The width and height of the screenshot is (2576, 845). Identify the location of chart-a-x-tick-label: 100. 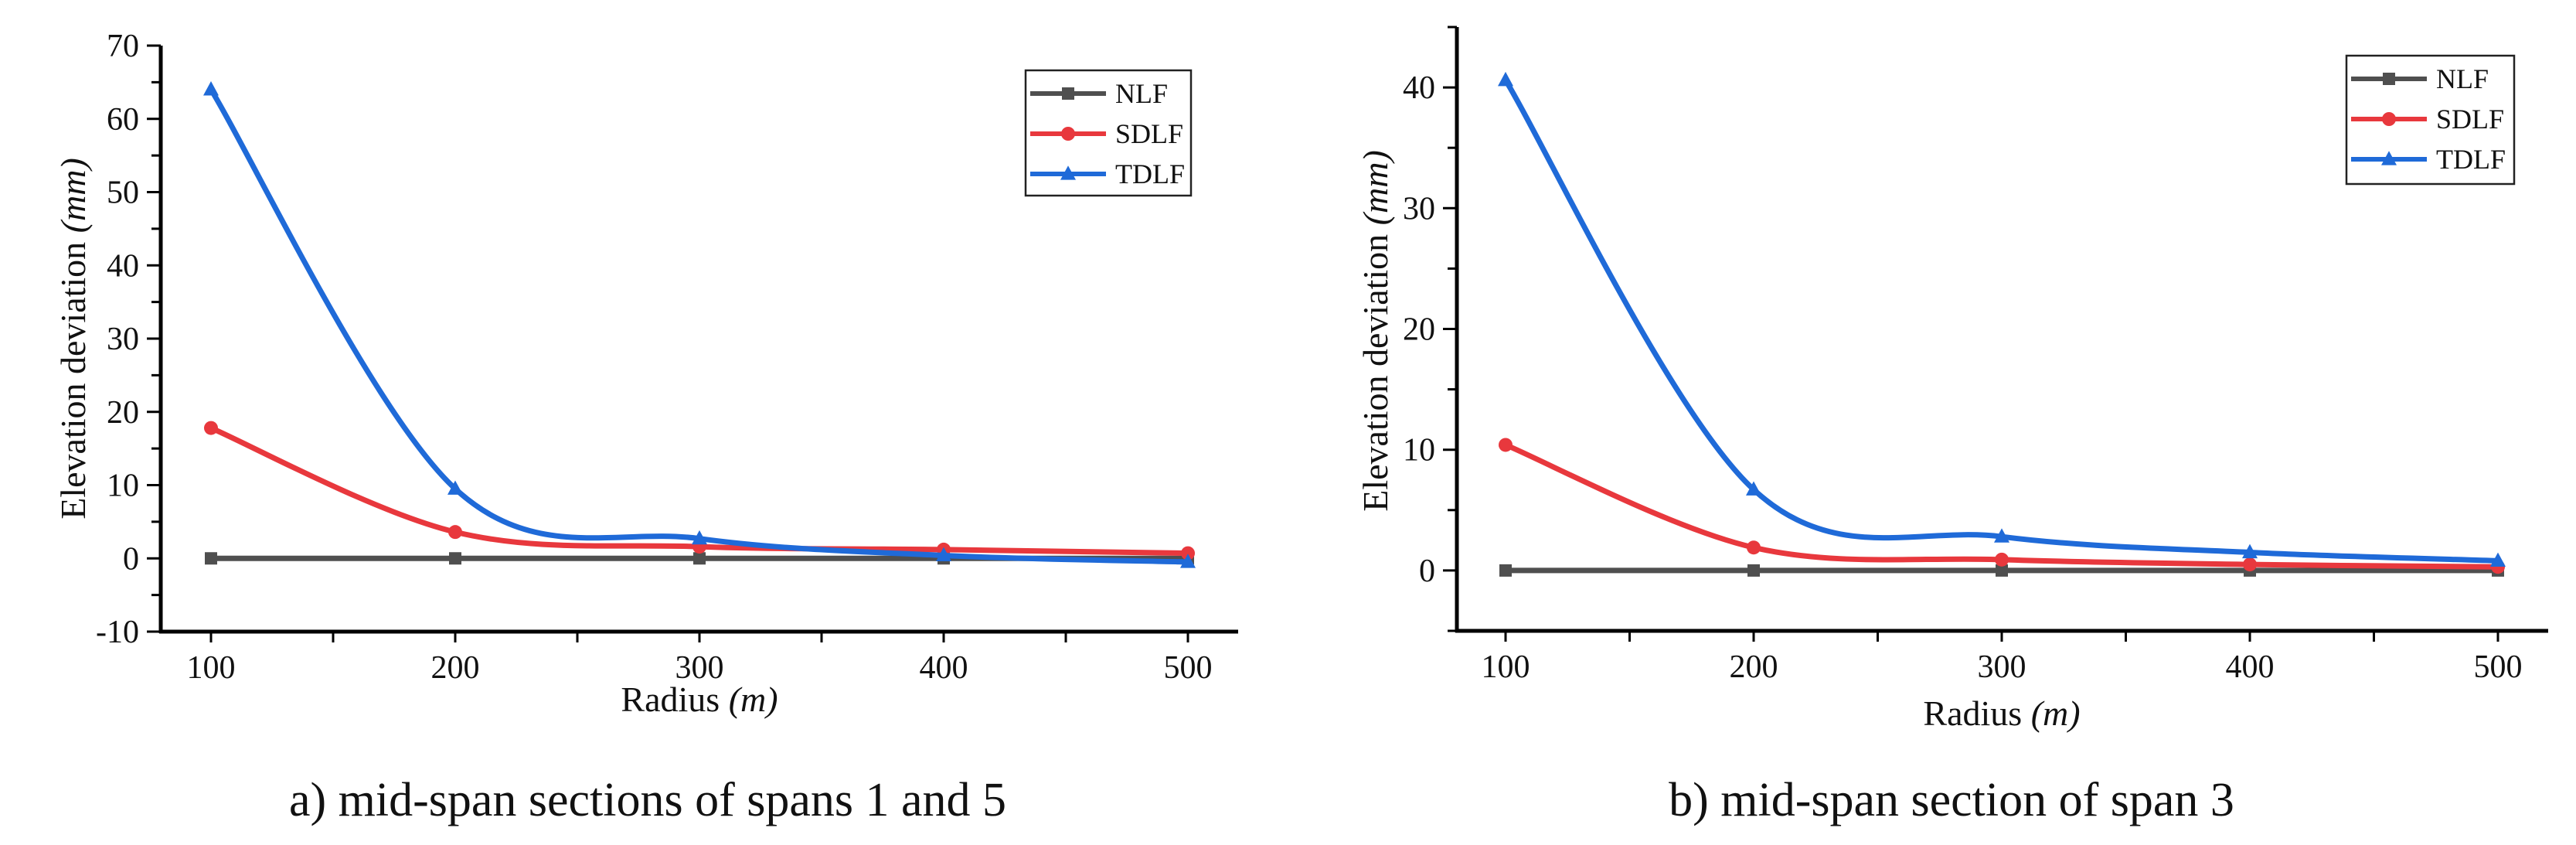
(211, 668).